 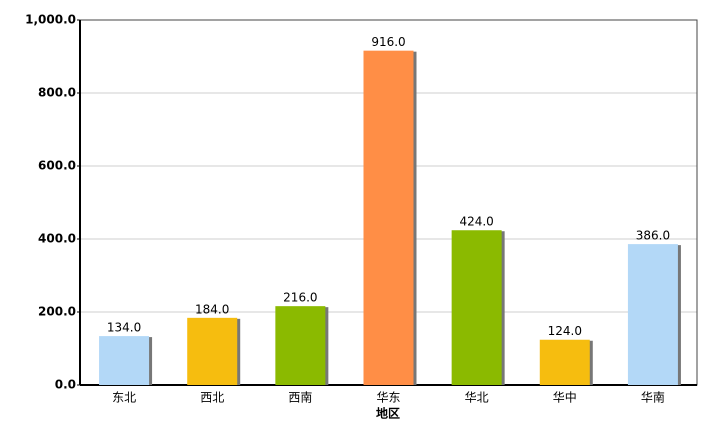 What do you see at coordinates (388, 398) in the screenshot?
I see `x-tick-label: 华东` at bounding box center [388, 398].